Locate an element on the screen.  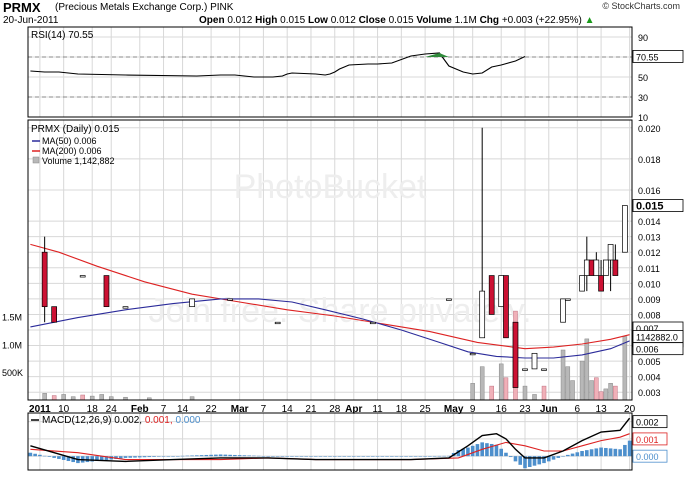
macd-current-label: 0.002 is located at coordinates (647, 423).